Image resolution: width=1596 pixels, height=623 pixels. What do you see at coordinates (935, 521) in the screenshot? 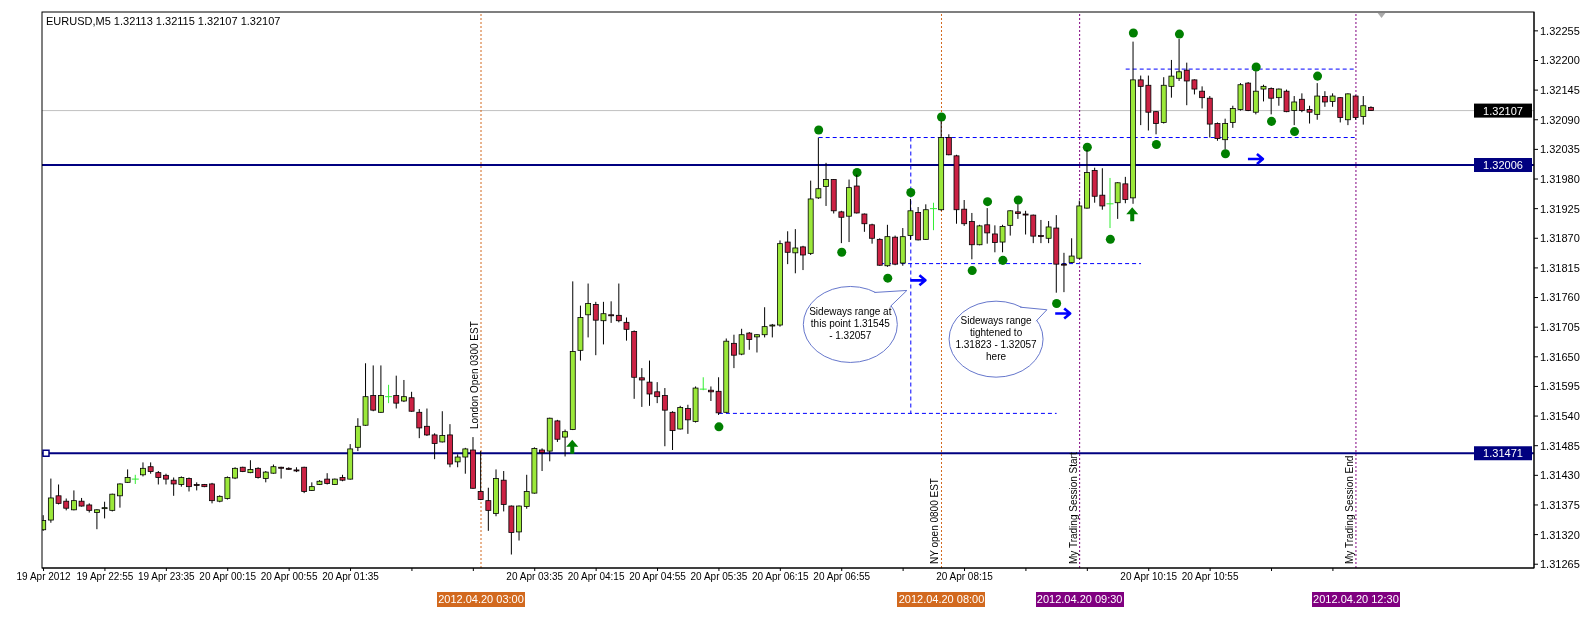
I see `ref-line-label: NY open 0800 EST` at bounding box center [935, 521].